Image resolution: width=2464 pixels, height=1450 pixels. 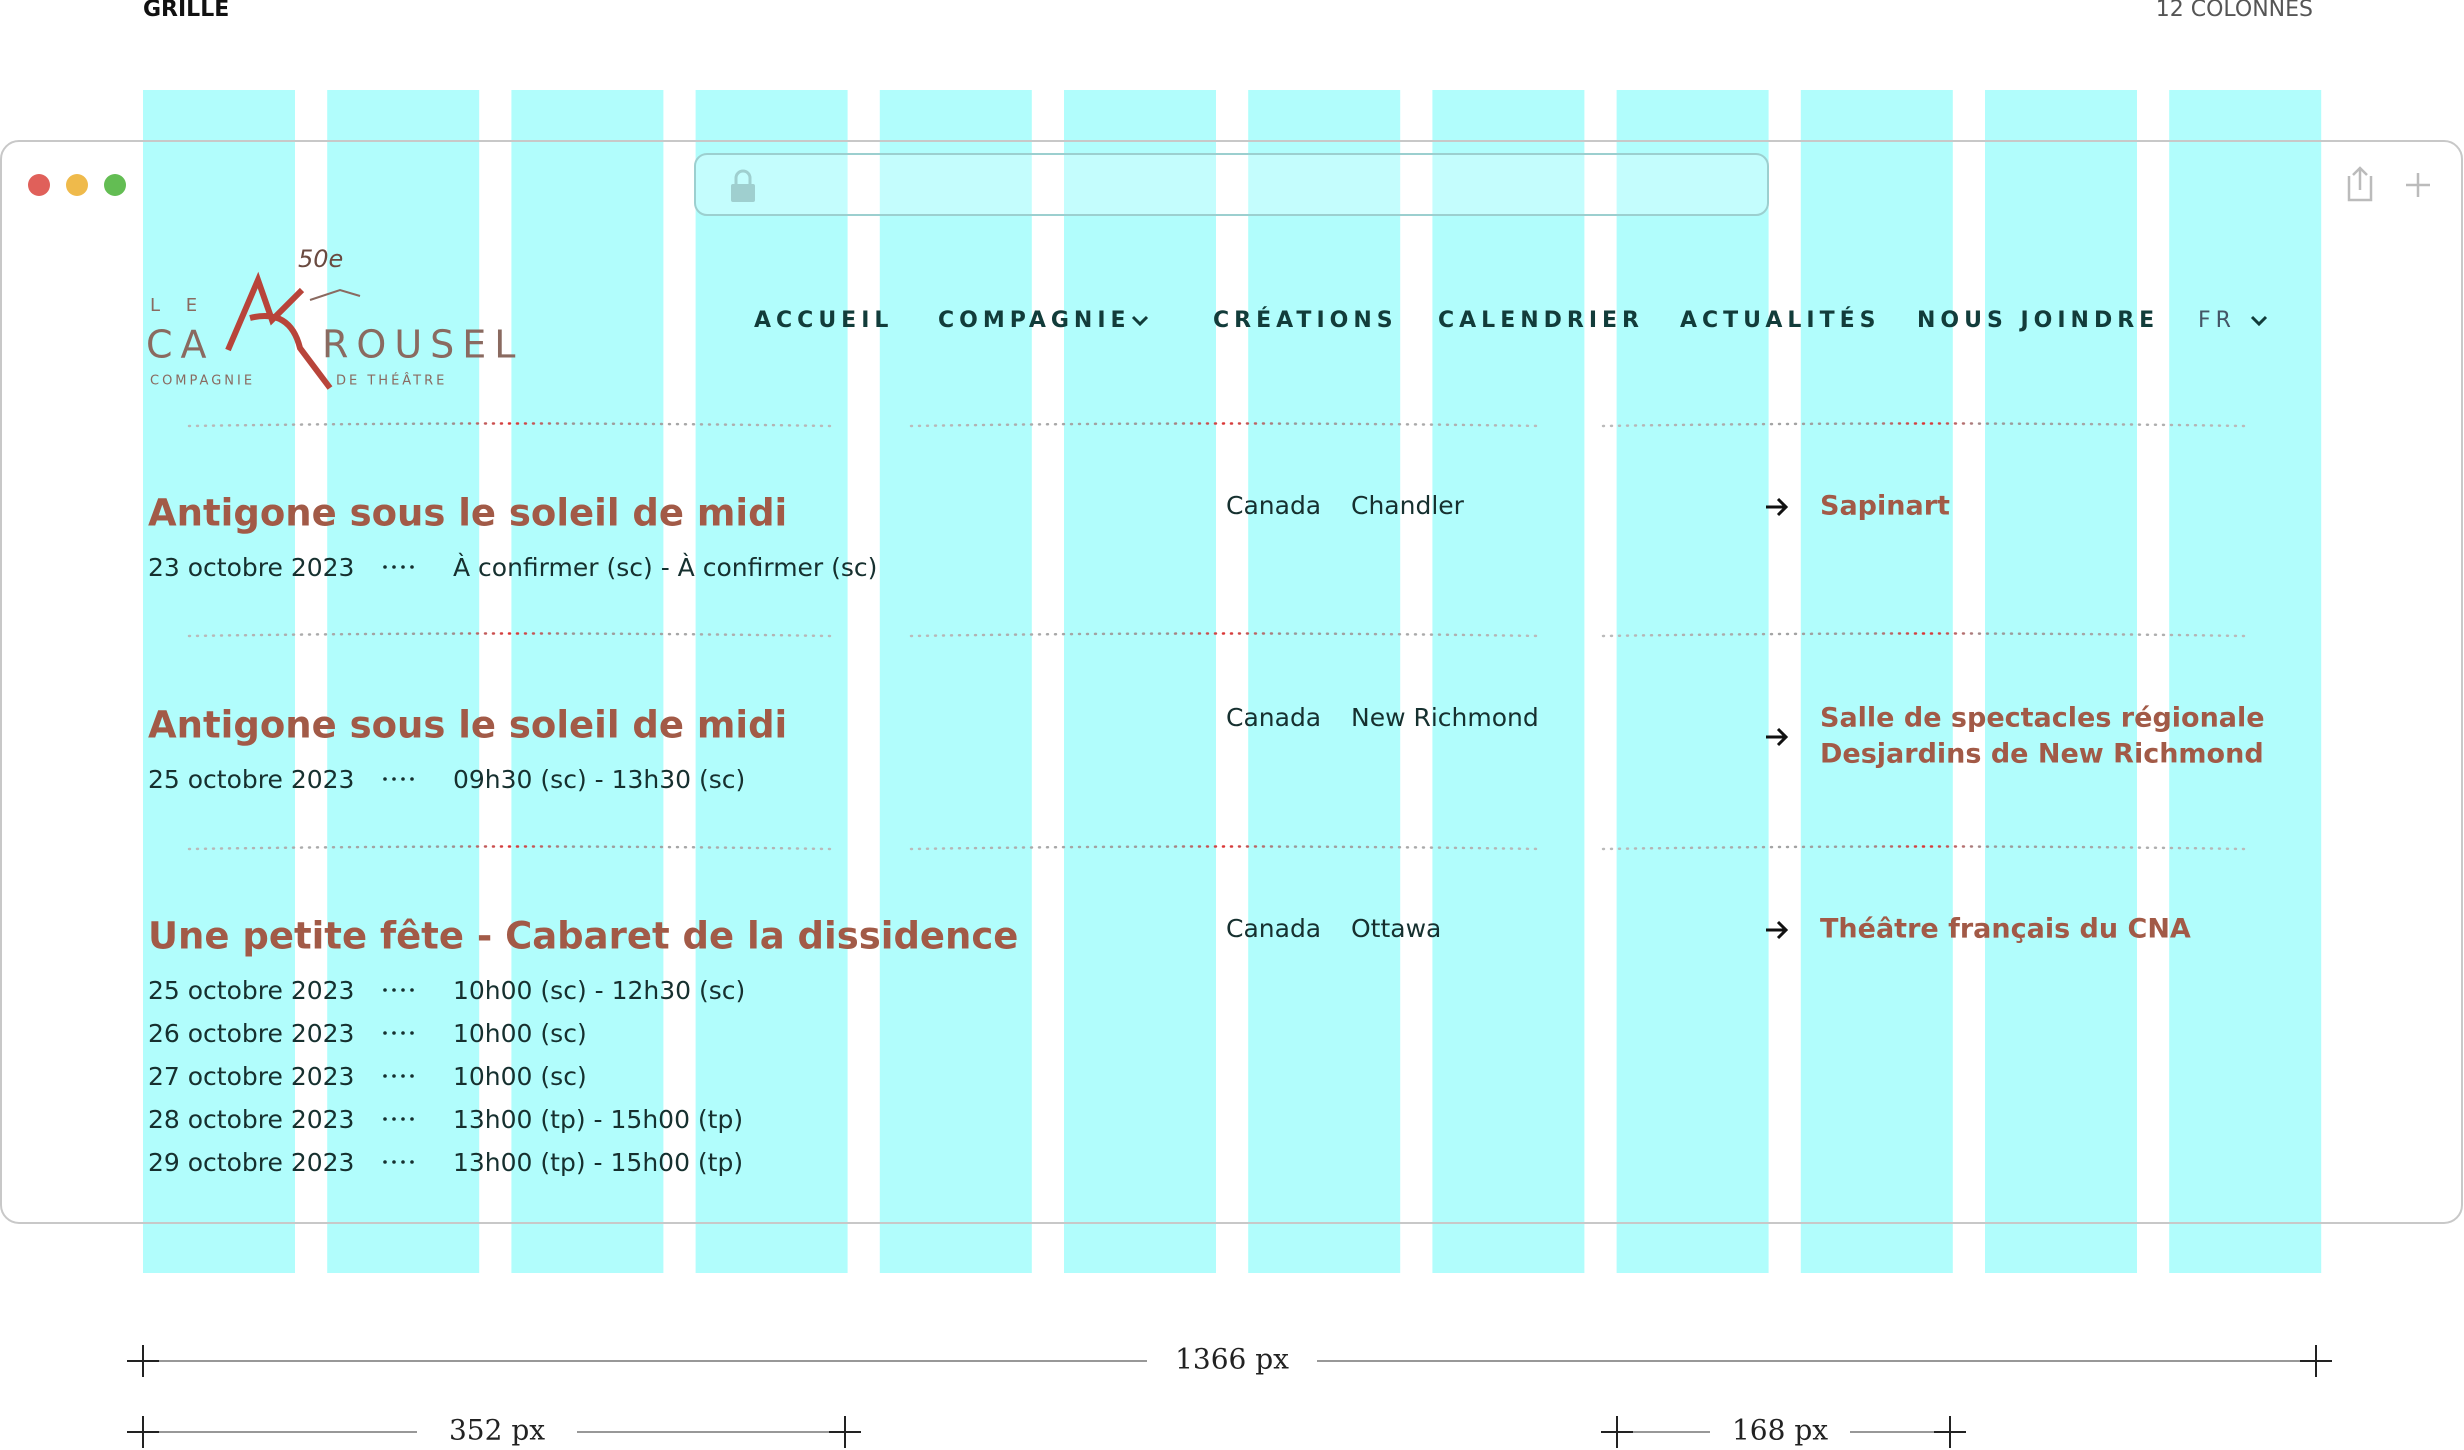 What do you see at coordinates (422, 345) in the screenshot?
I see `logo-rousel: ROUSEL` at bounding box center [422, 345].